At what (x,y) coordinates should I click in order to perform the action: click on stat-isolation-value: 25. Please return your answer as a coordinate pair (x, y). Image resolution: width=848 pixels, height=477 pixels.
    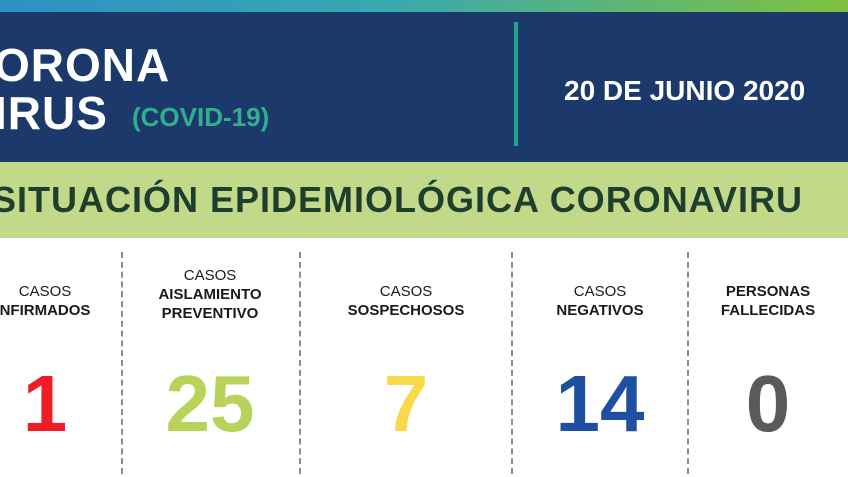
    Looking at the image, I should click on (210, 403).